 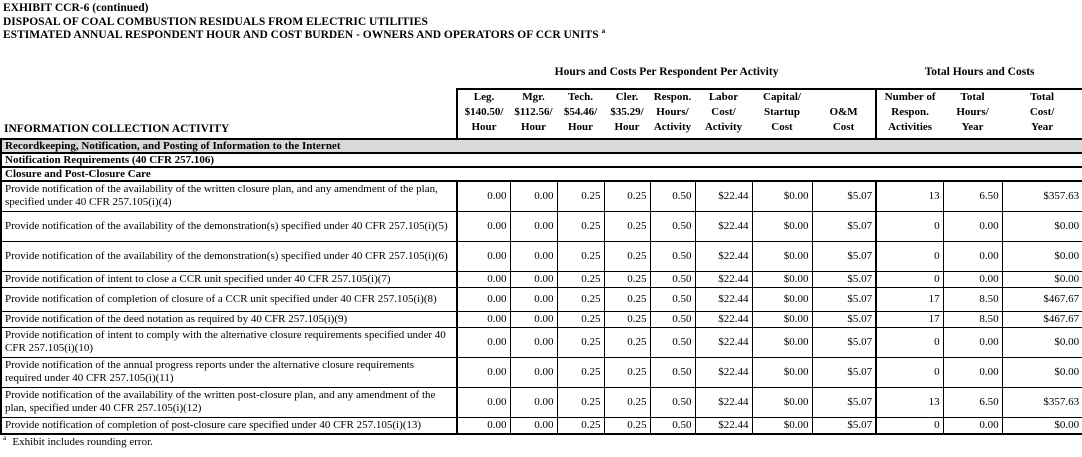 I want to click on value-cell: 17, so click(x=909, y=299).